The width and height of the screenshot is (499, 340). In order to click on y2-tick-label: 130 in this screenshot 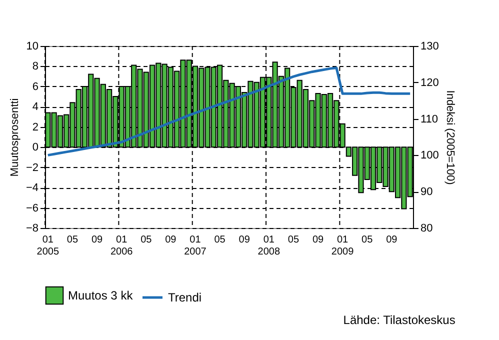, I will do `click(429, 46)`.